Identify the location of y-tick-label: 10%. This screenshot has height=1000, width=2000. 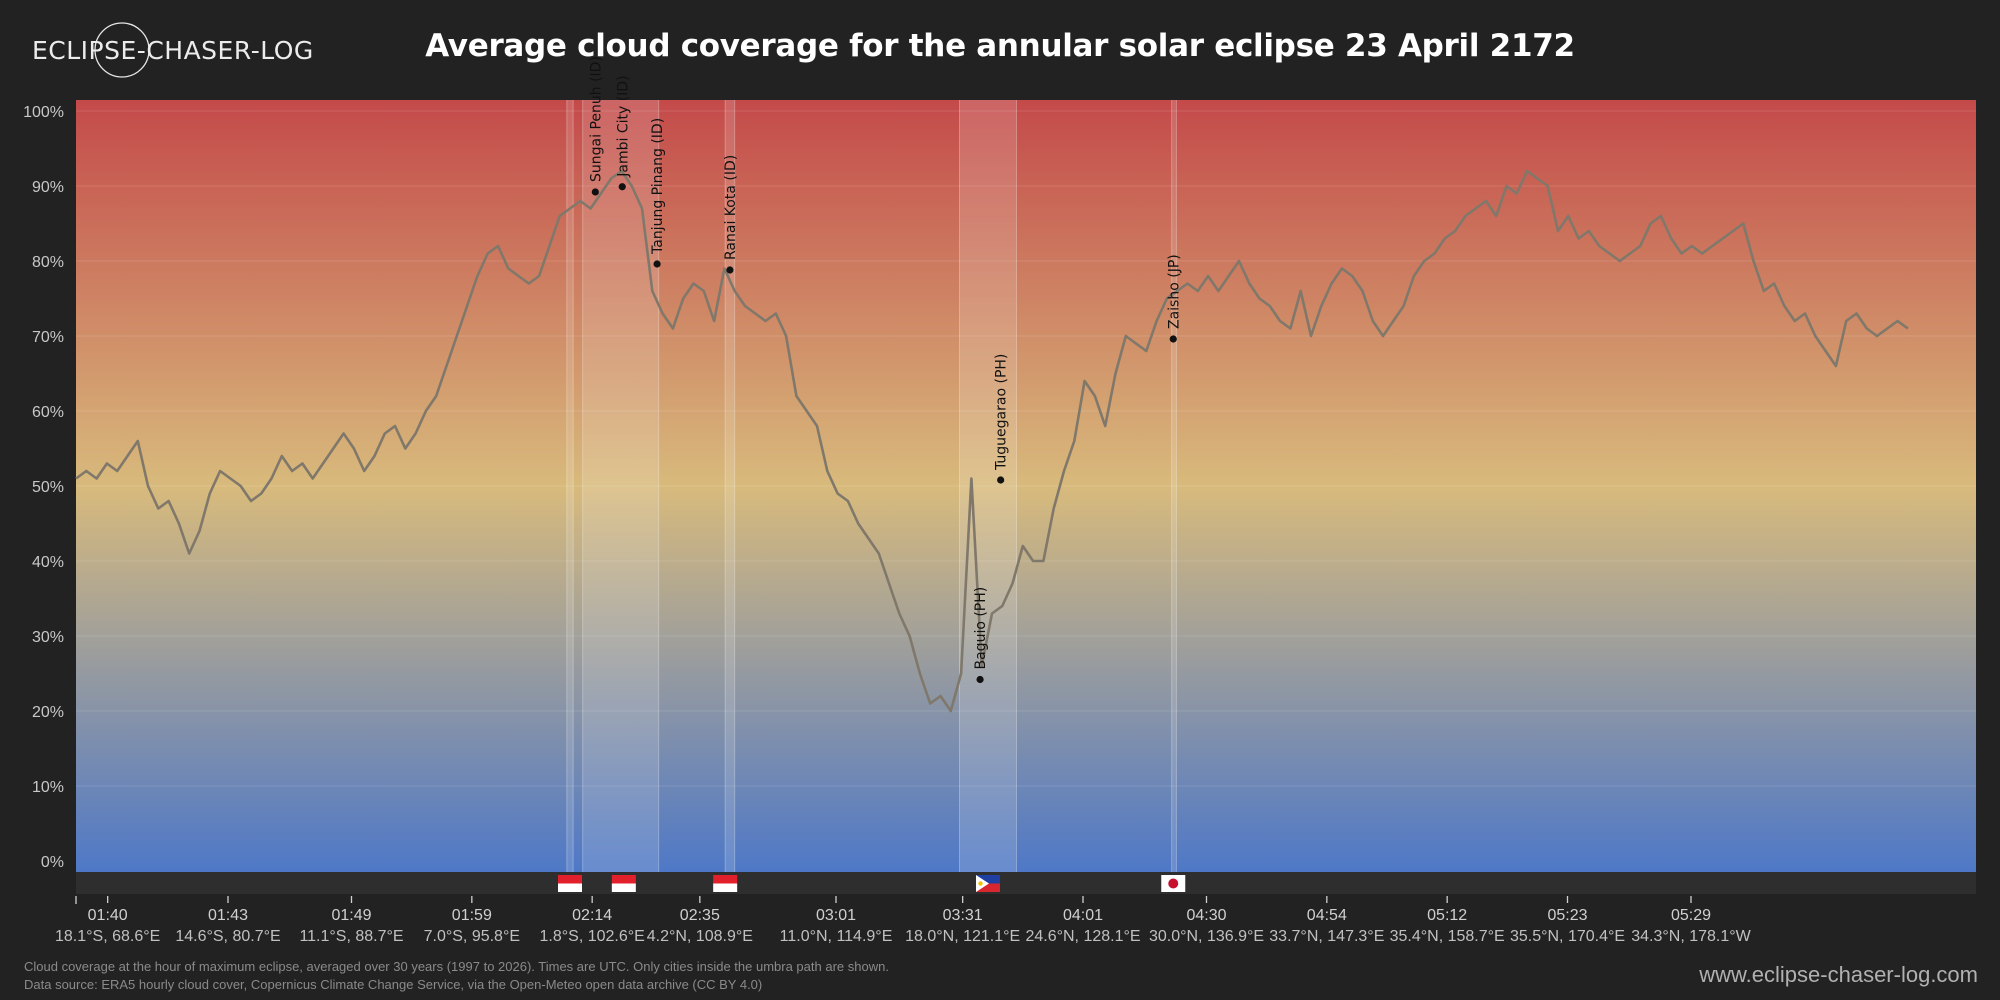
(48, 787).